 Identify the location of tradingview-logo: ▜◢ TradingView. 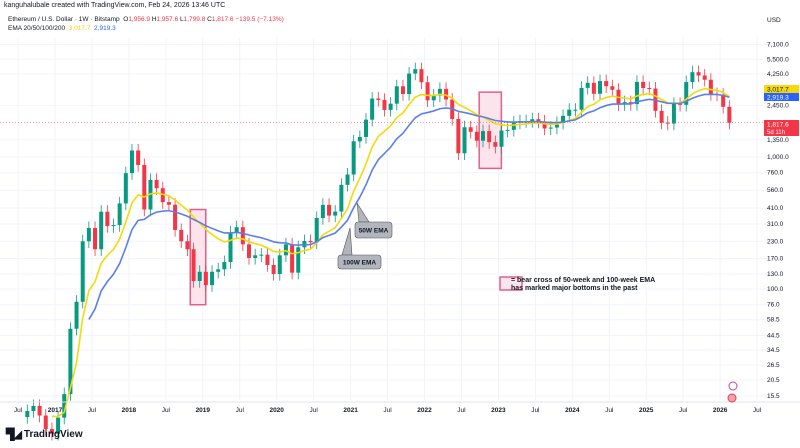
(44, 434).